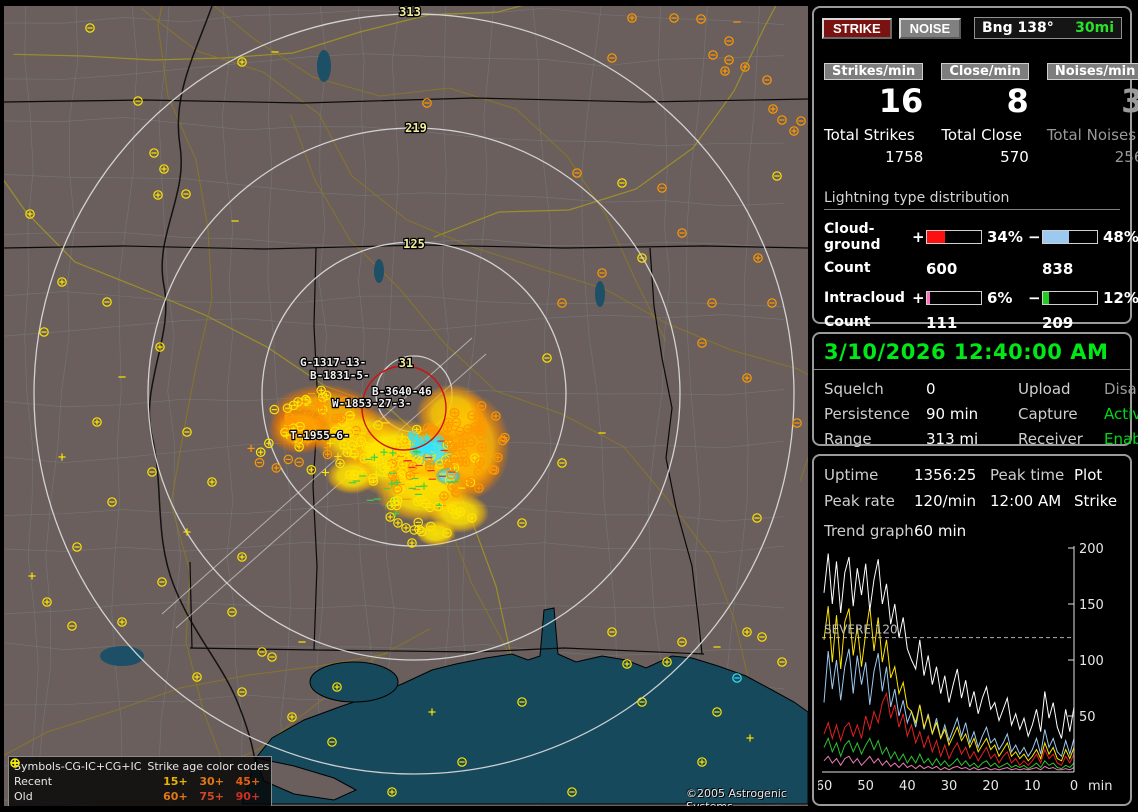 The image size is (1138, 812). What do you see at coordinates (869, 531) in the screenshot?
I see `trend-graph-label: Trend graph` at bounding box center [869, 531].